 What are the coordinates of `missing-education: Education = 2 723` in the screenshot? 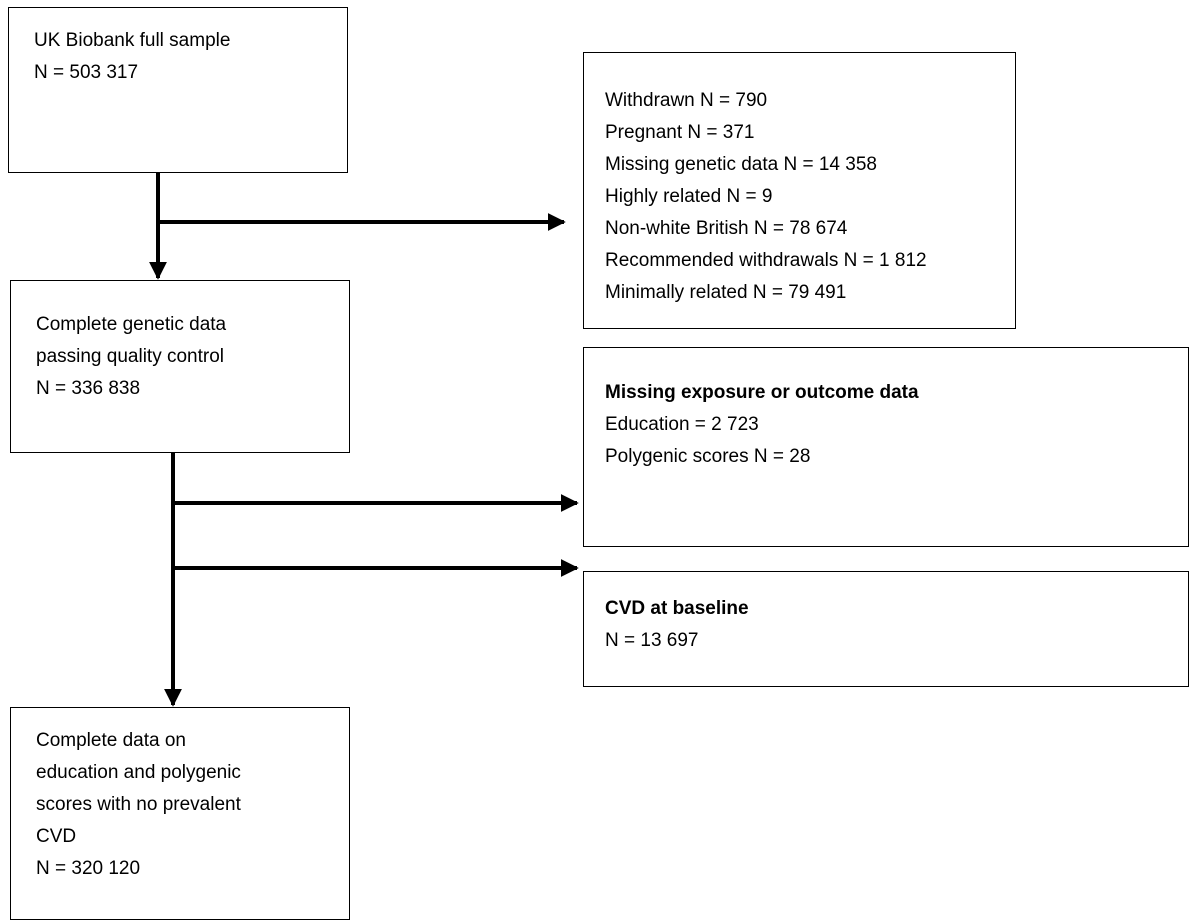 It's located at (682, 424).